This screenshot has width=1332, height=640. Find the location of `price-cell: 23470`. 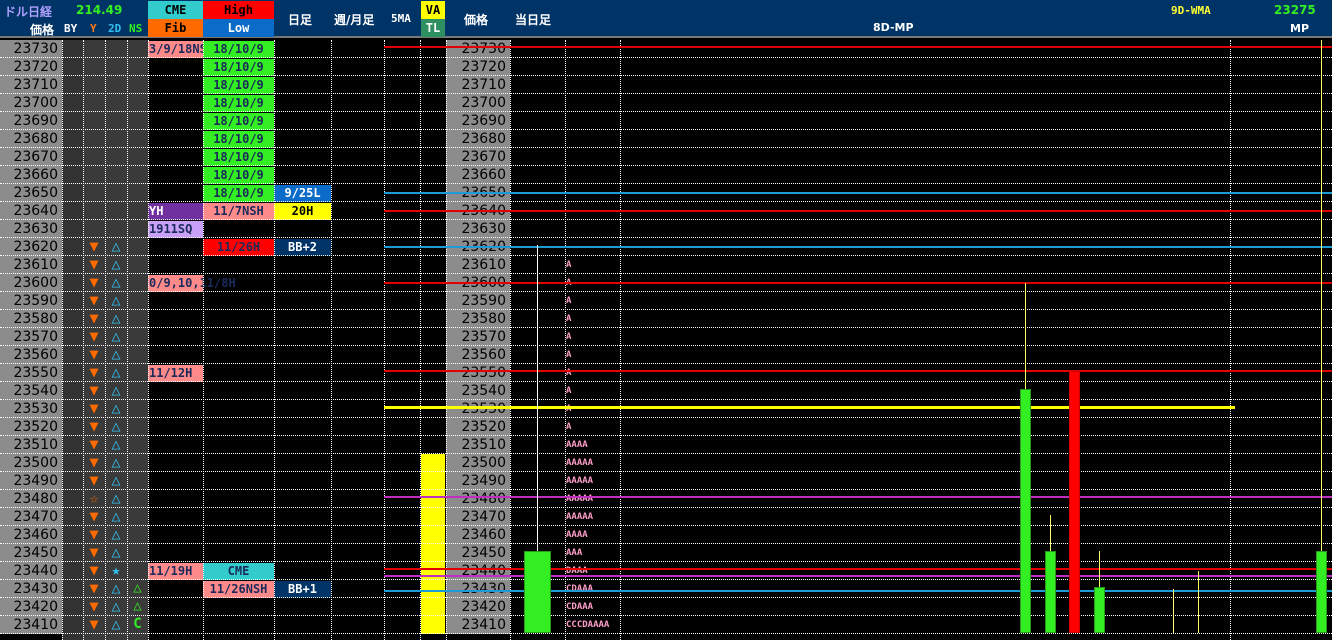

price-cell: 23470 is located at coordinates (31, 517).